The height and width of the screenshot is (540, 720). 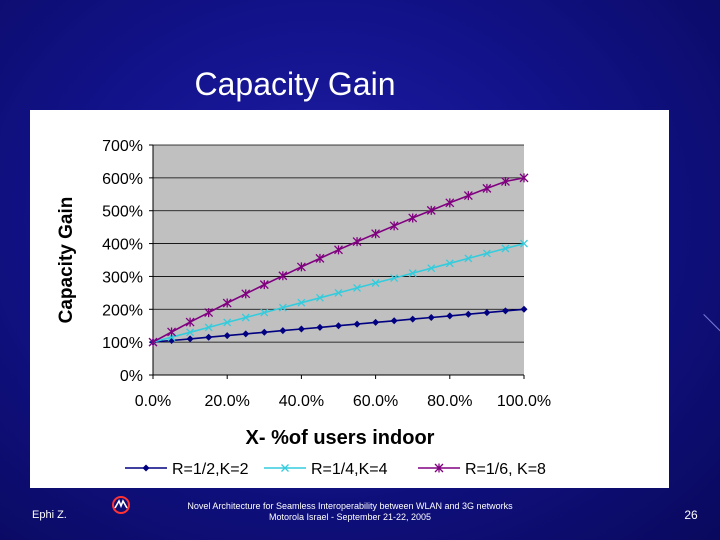 What do you see at coordinates (153, 401) in the screenshot?
I see `x-tick-label: 0.0%` at bounding box center [153, 401].